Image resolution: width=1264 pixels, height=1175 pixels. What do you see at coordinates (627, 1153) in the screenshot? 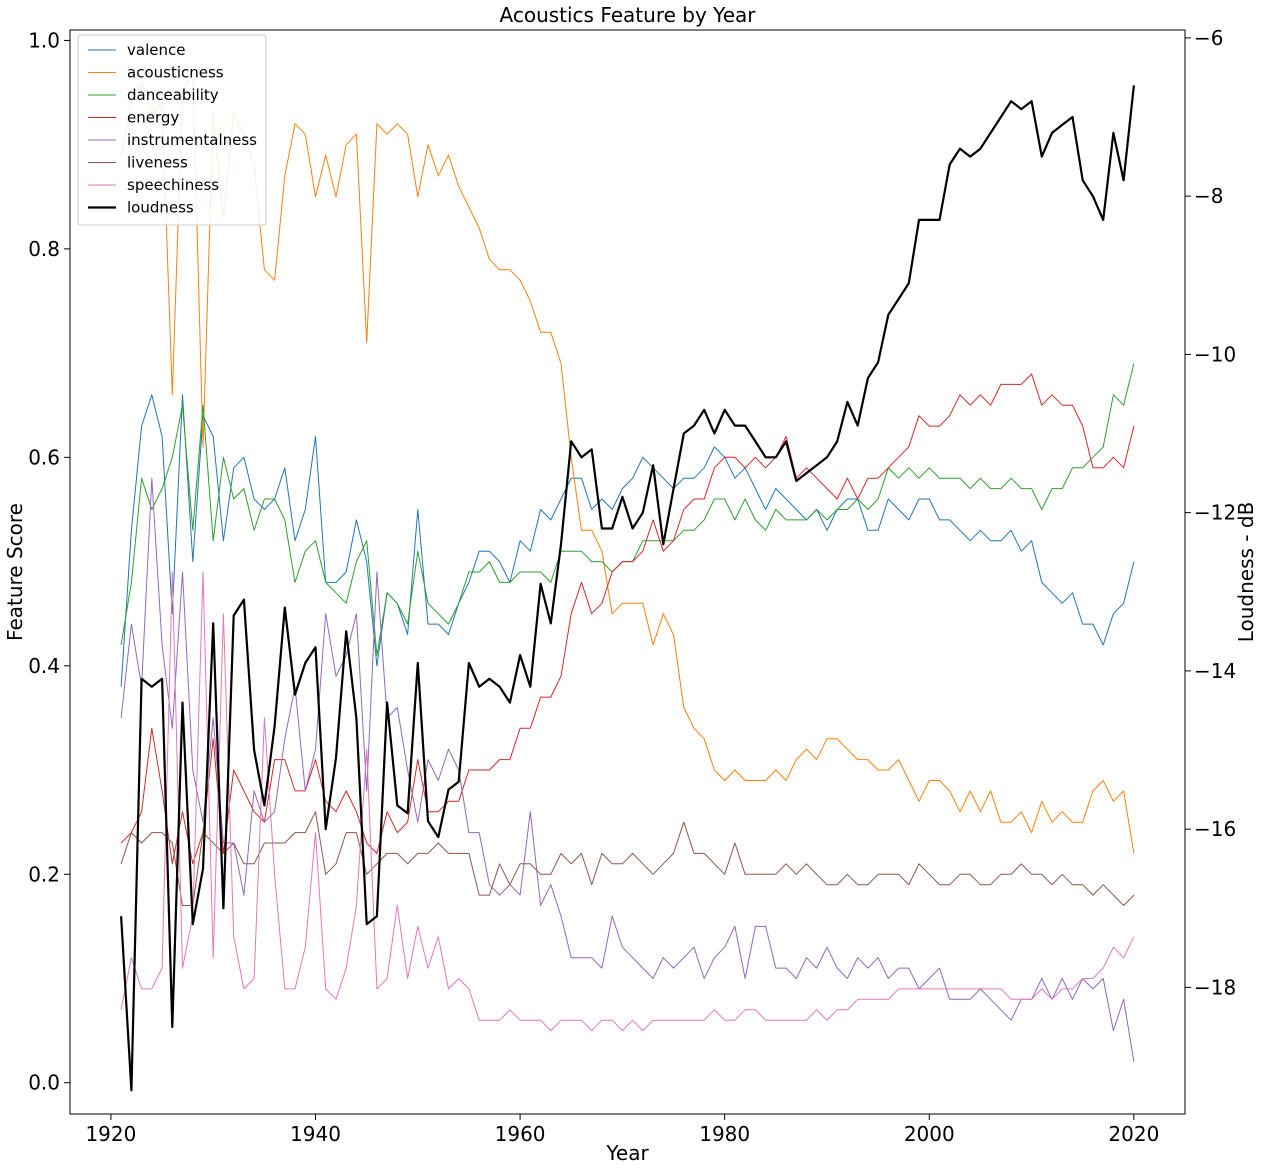
I see `x-axis-label: Year` at bounding box center [627, 1153].